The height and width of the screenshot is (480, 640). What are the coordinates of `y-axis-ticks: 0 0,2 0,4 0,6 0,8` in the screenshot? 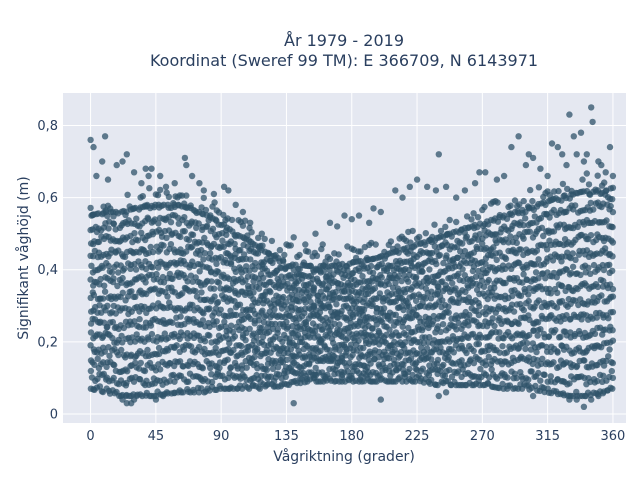 It's located at (47, 271).